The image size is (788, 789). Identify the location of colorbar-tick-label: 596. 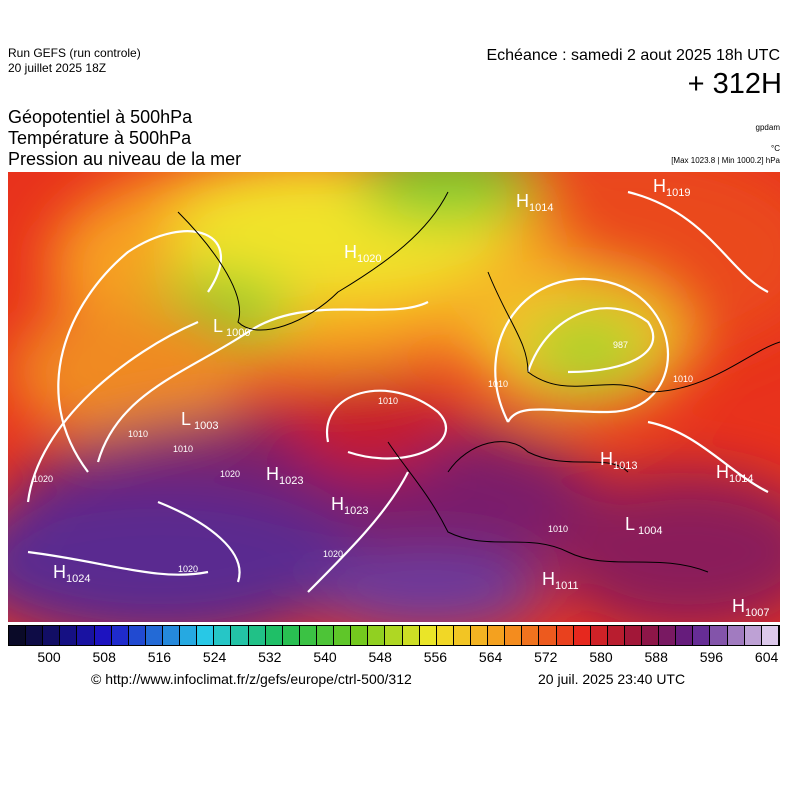
(711, 657).